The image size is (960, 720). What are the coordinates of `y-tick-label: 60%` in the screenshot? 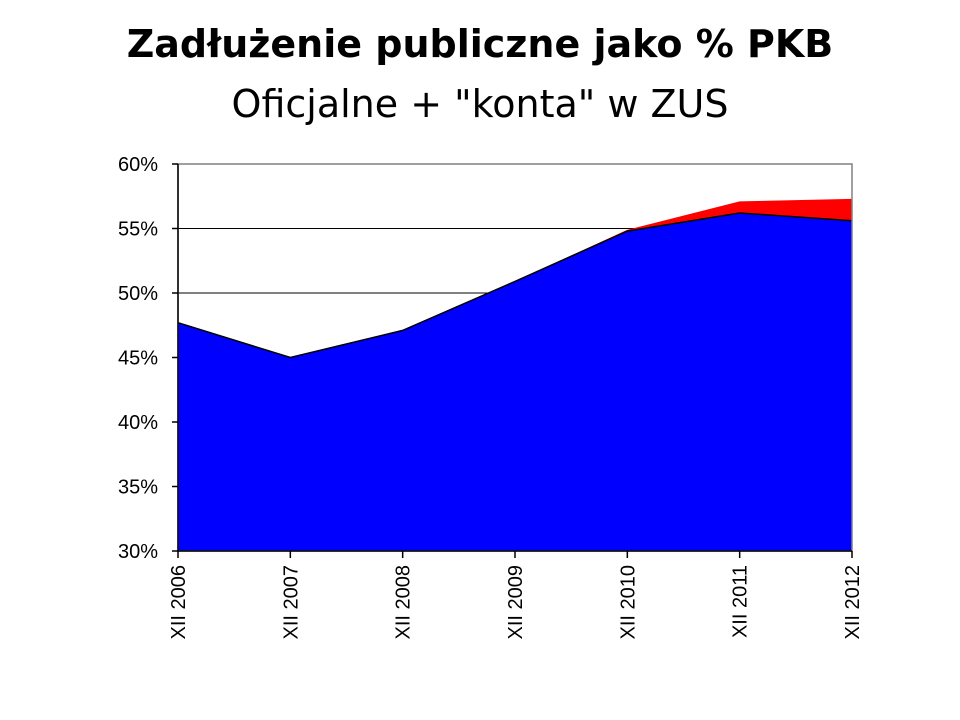 It's located at (138, 165).